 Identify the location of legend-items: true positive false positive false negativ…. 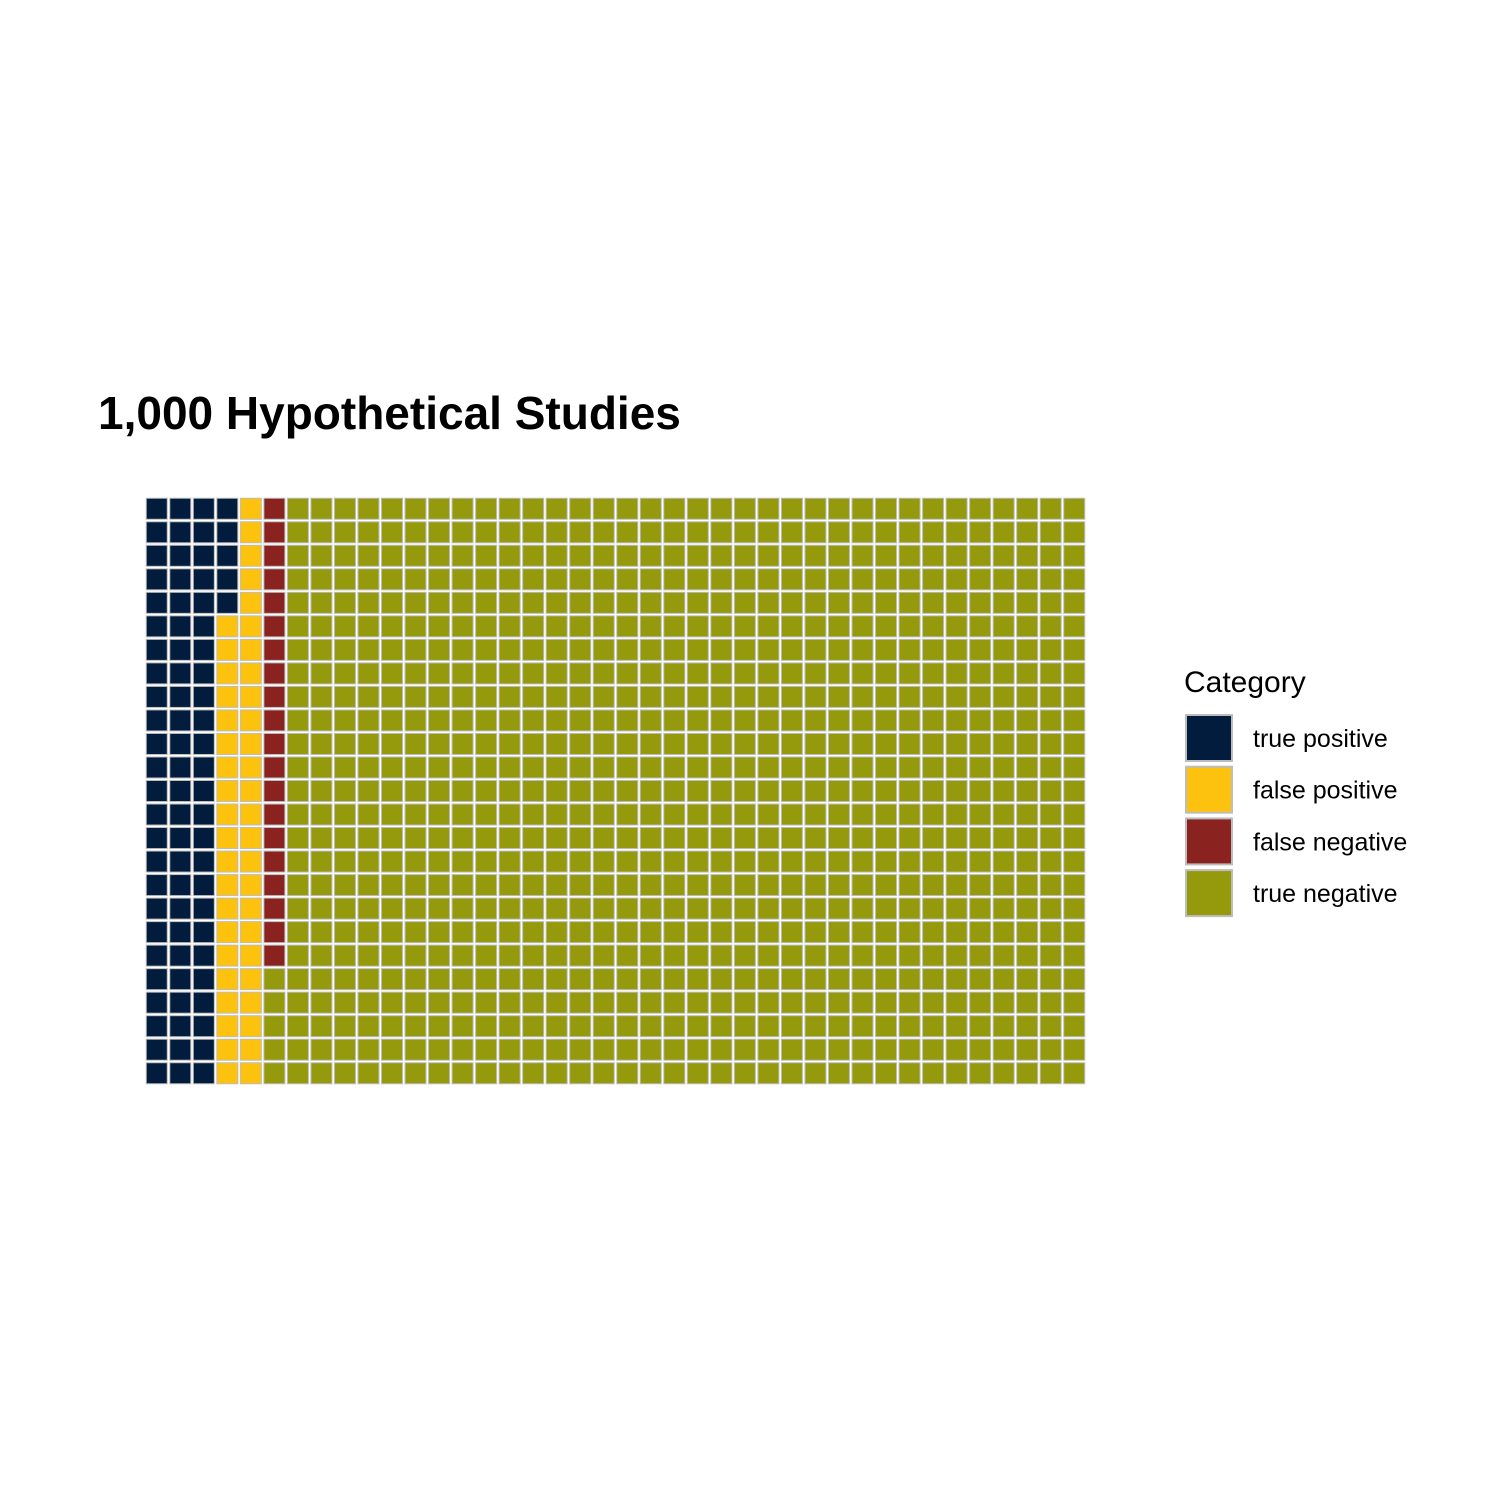
(1296, 816).